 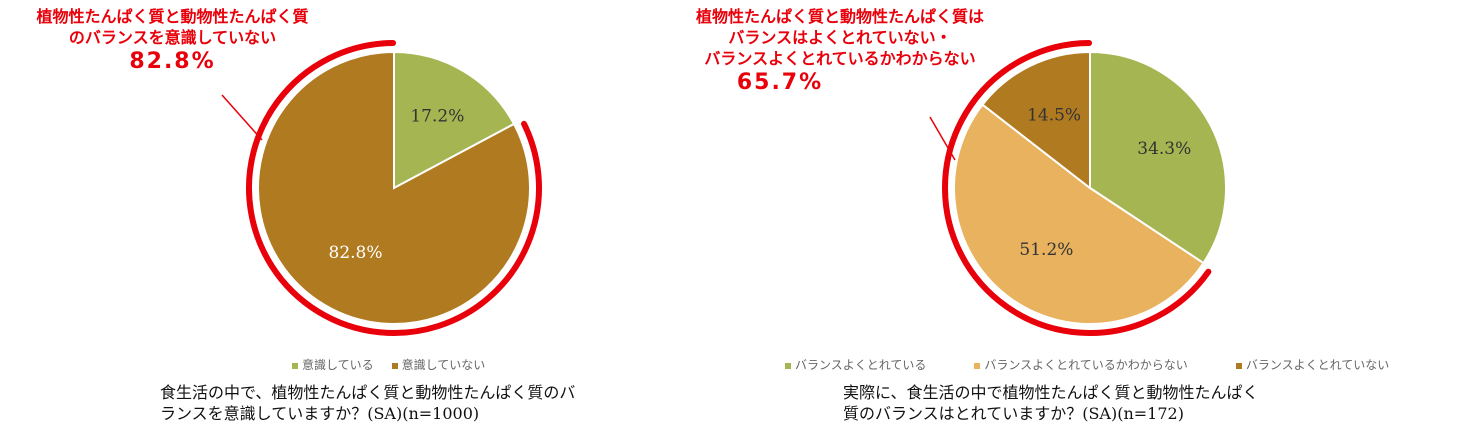 I want to click on callout-line: のバランスを意識していない, so click(x=172, y=37).